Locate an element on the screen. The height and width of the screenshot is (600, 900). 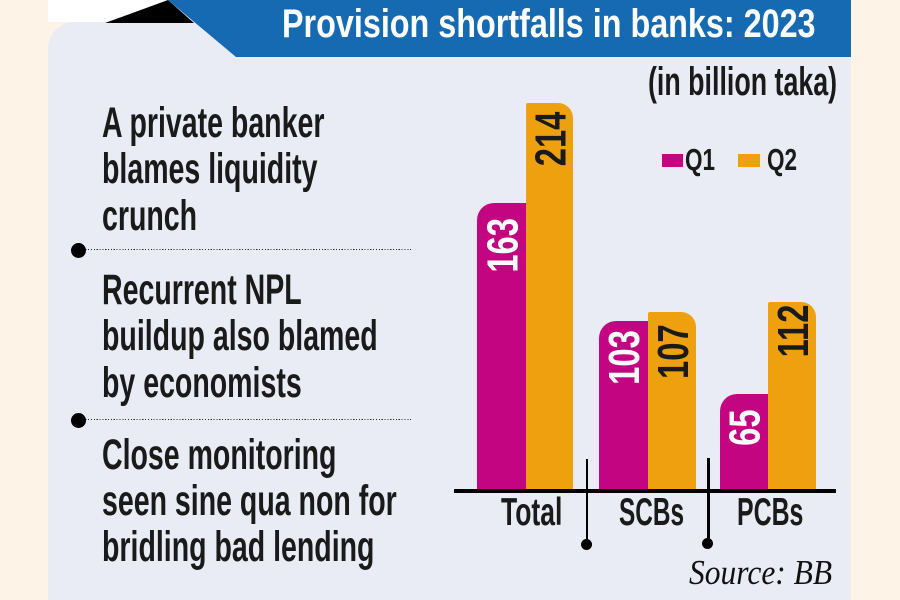
svg-text: 65 is located at coordinates (745, 427).